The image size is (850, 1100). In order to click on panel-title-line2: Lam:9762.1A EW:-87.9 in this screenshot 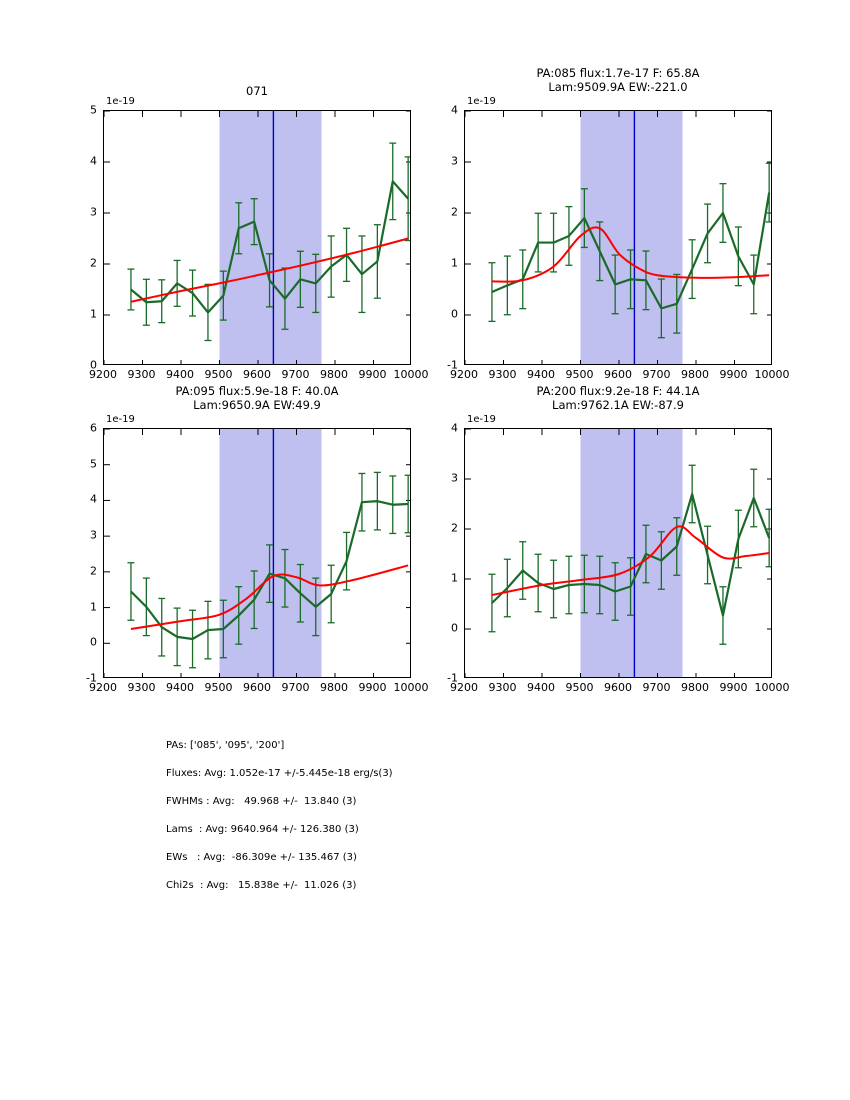, I will do `click(618, 405)`.